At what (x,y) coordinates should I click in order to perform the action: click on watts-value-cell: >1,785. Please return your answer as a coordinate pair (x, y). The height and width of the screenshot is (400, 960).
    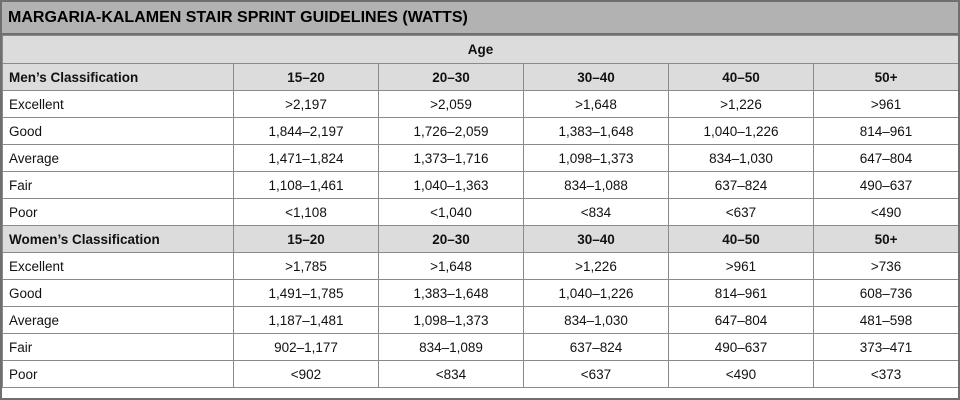
    Looking at the image, I should click on (306, 266).